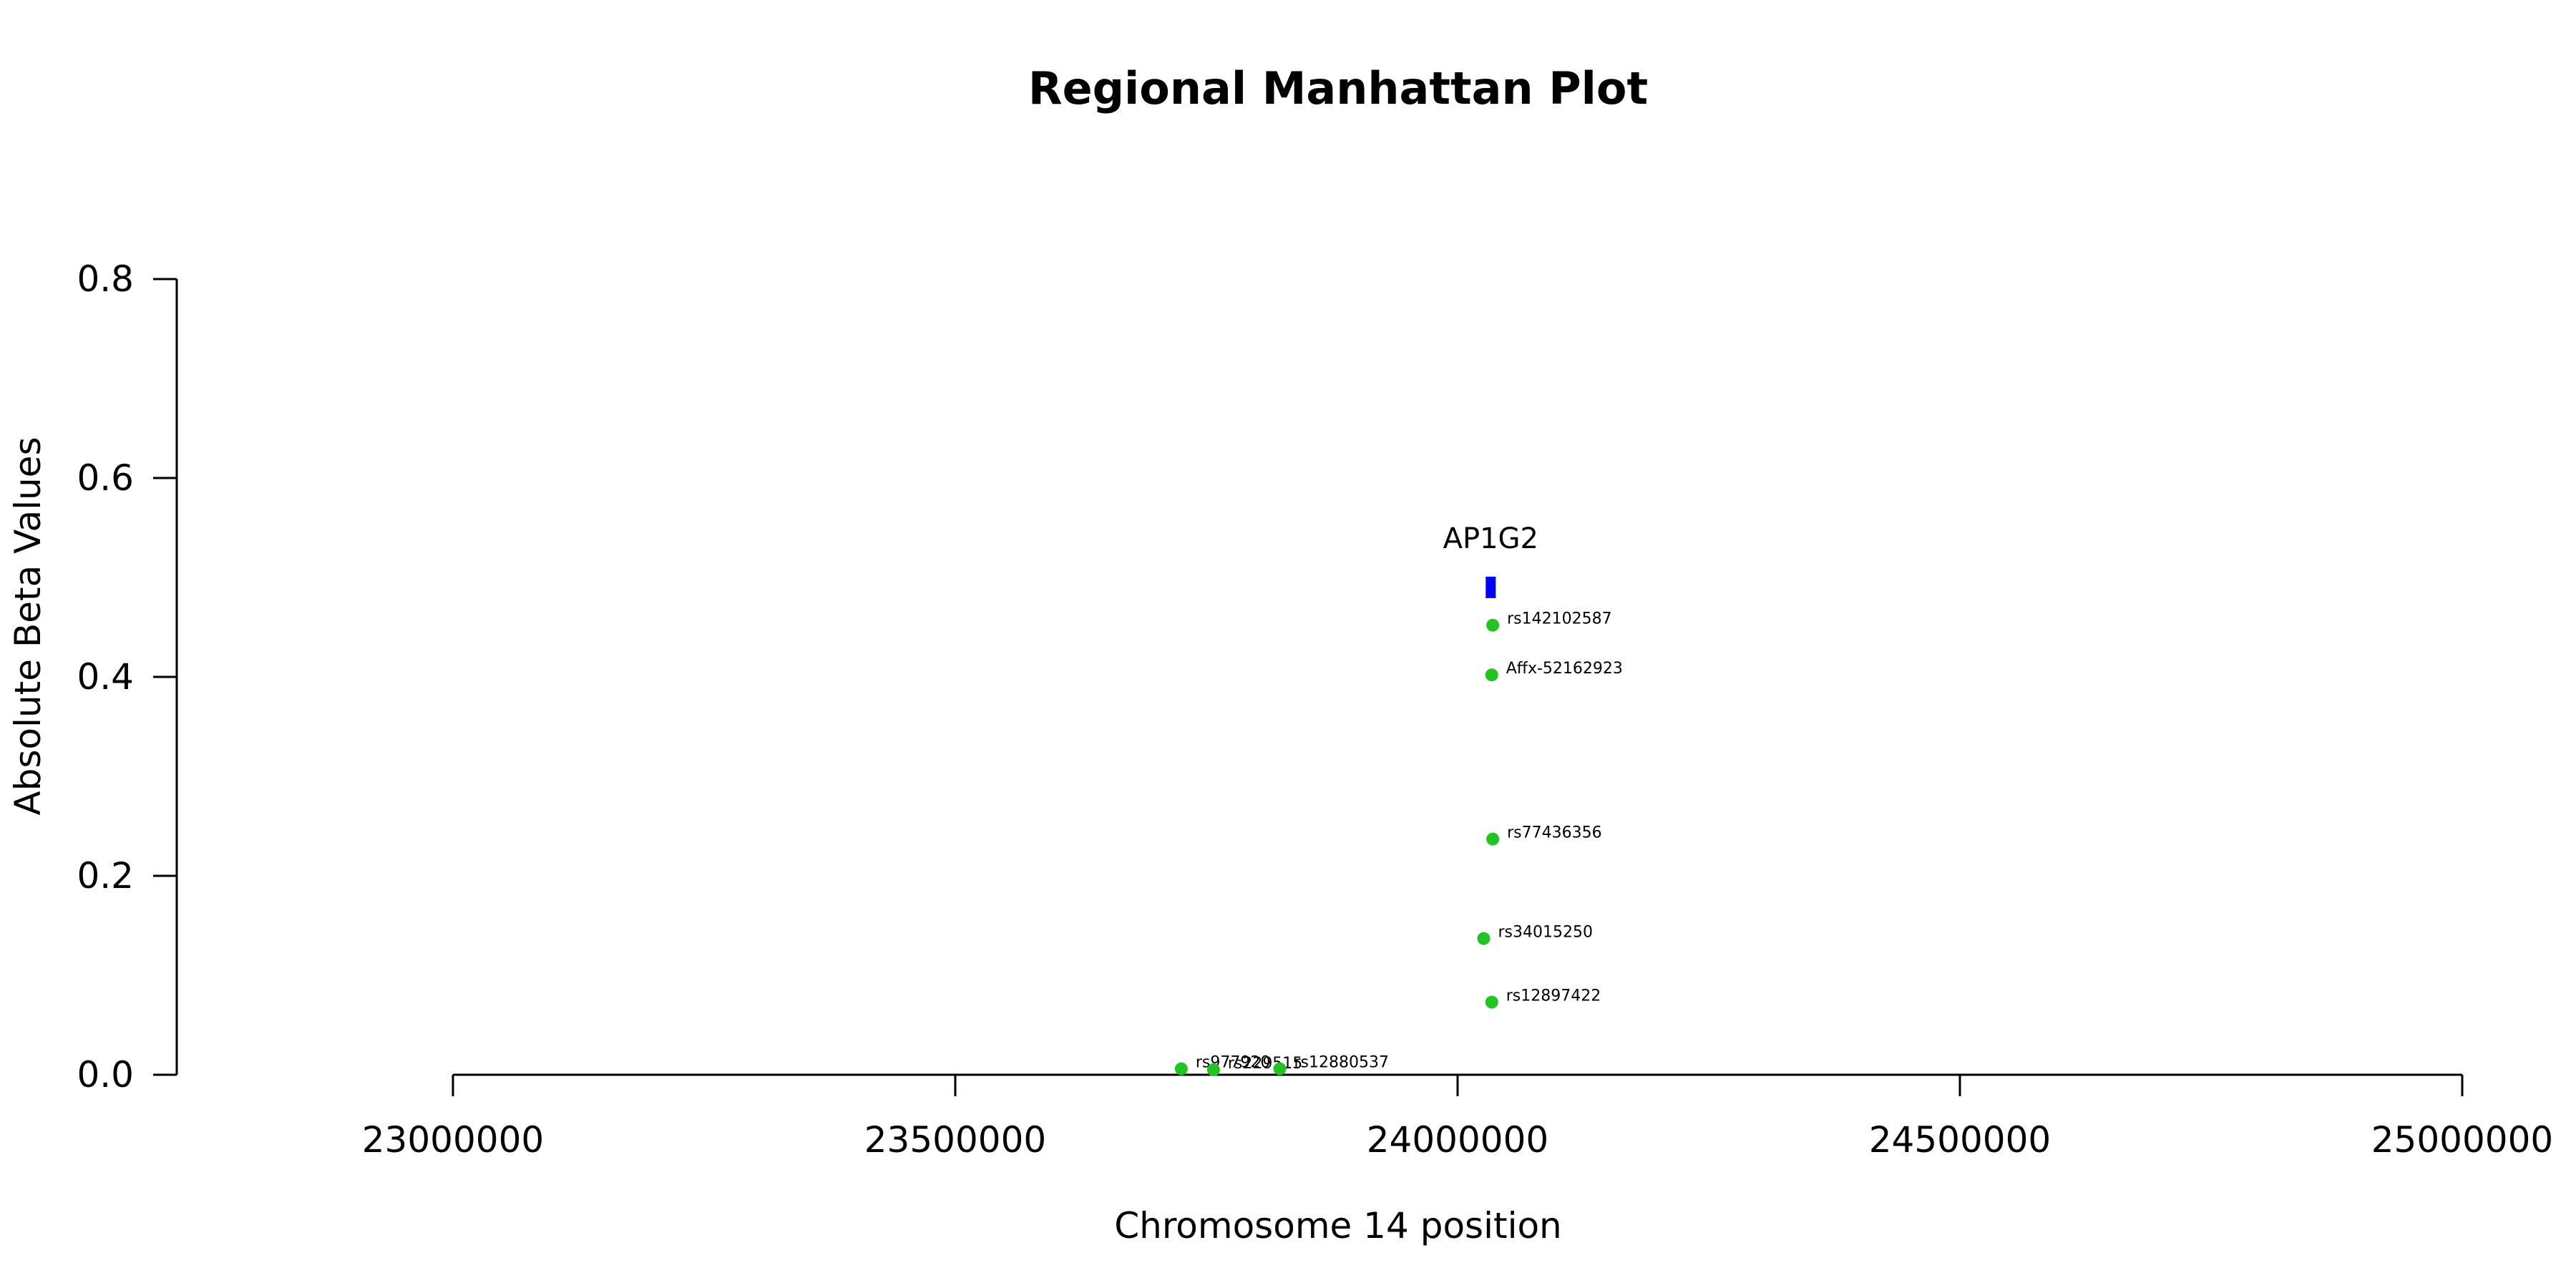  I want to click on gene-track: AP1G2, so click(1490, 560).